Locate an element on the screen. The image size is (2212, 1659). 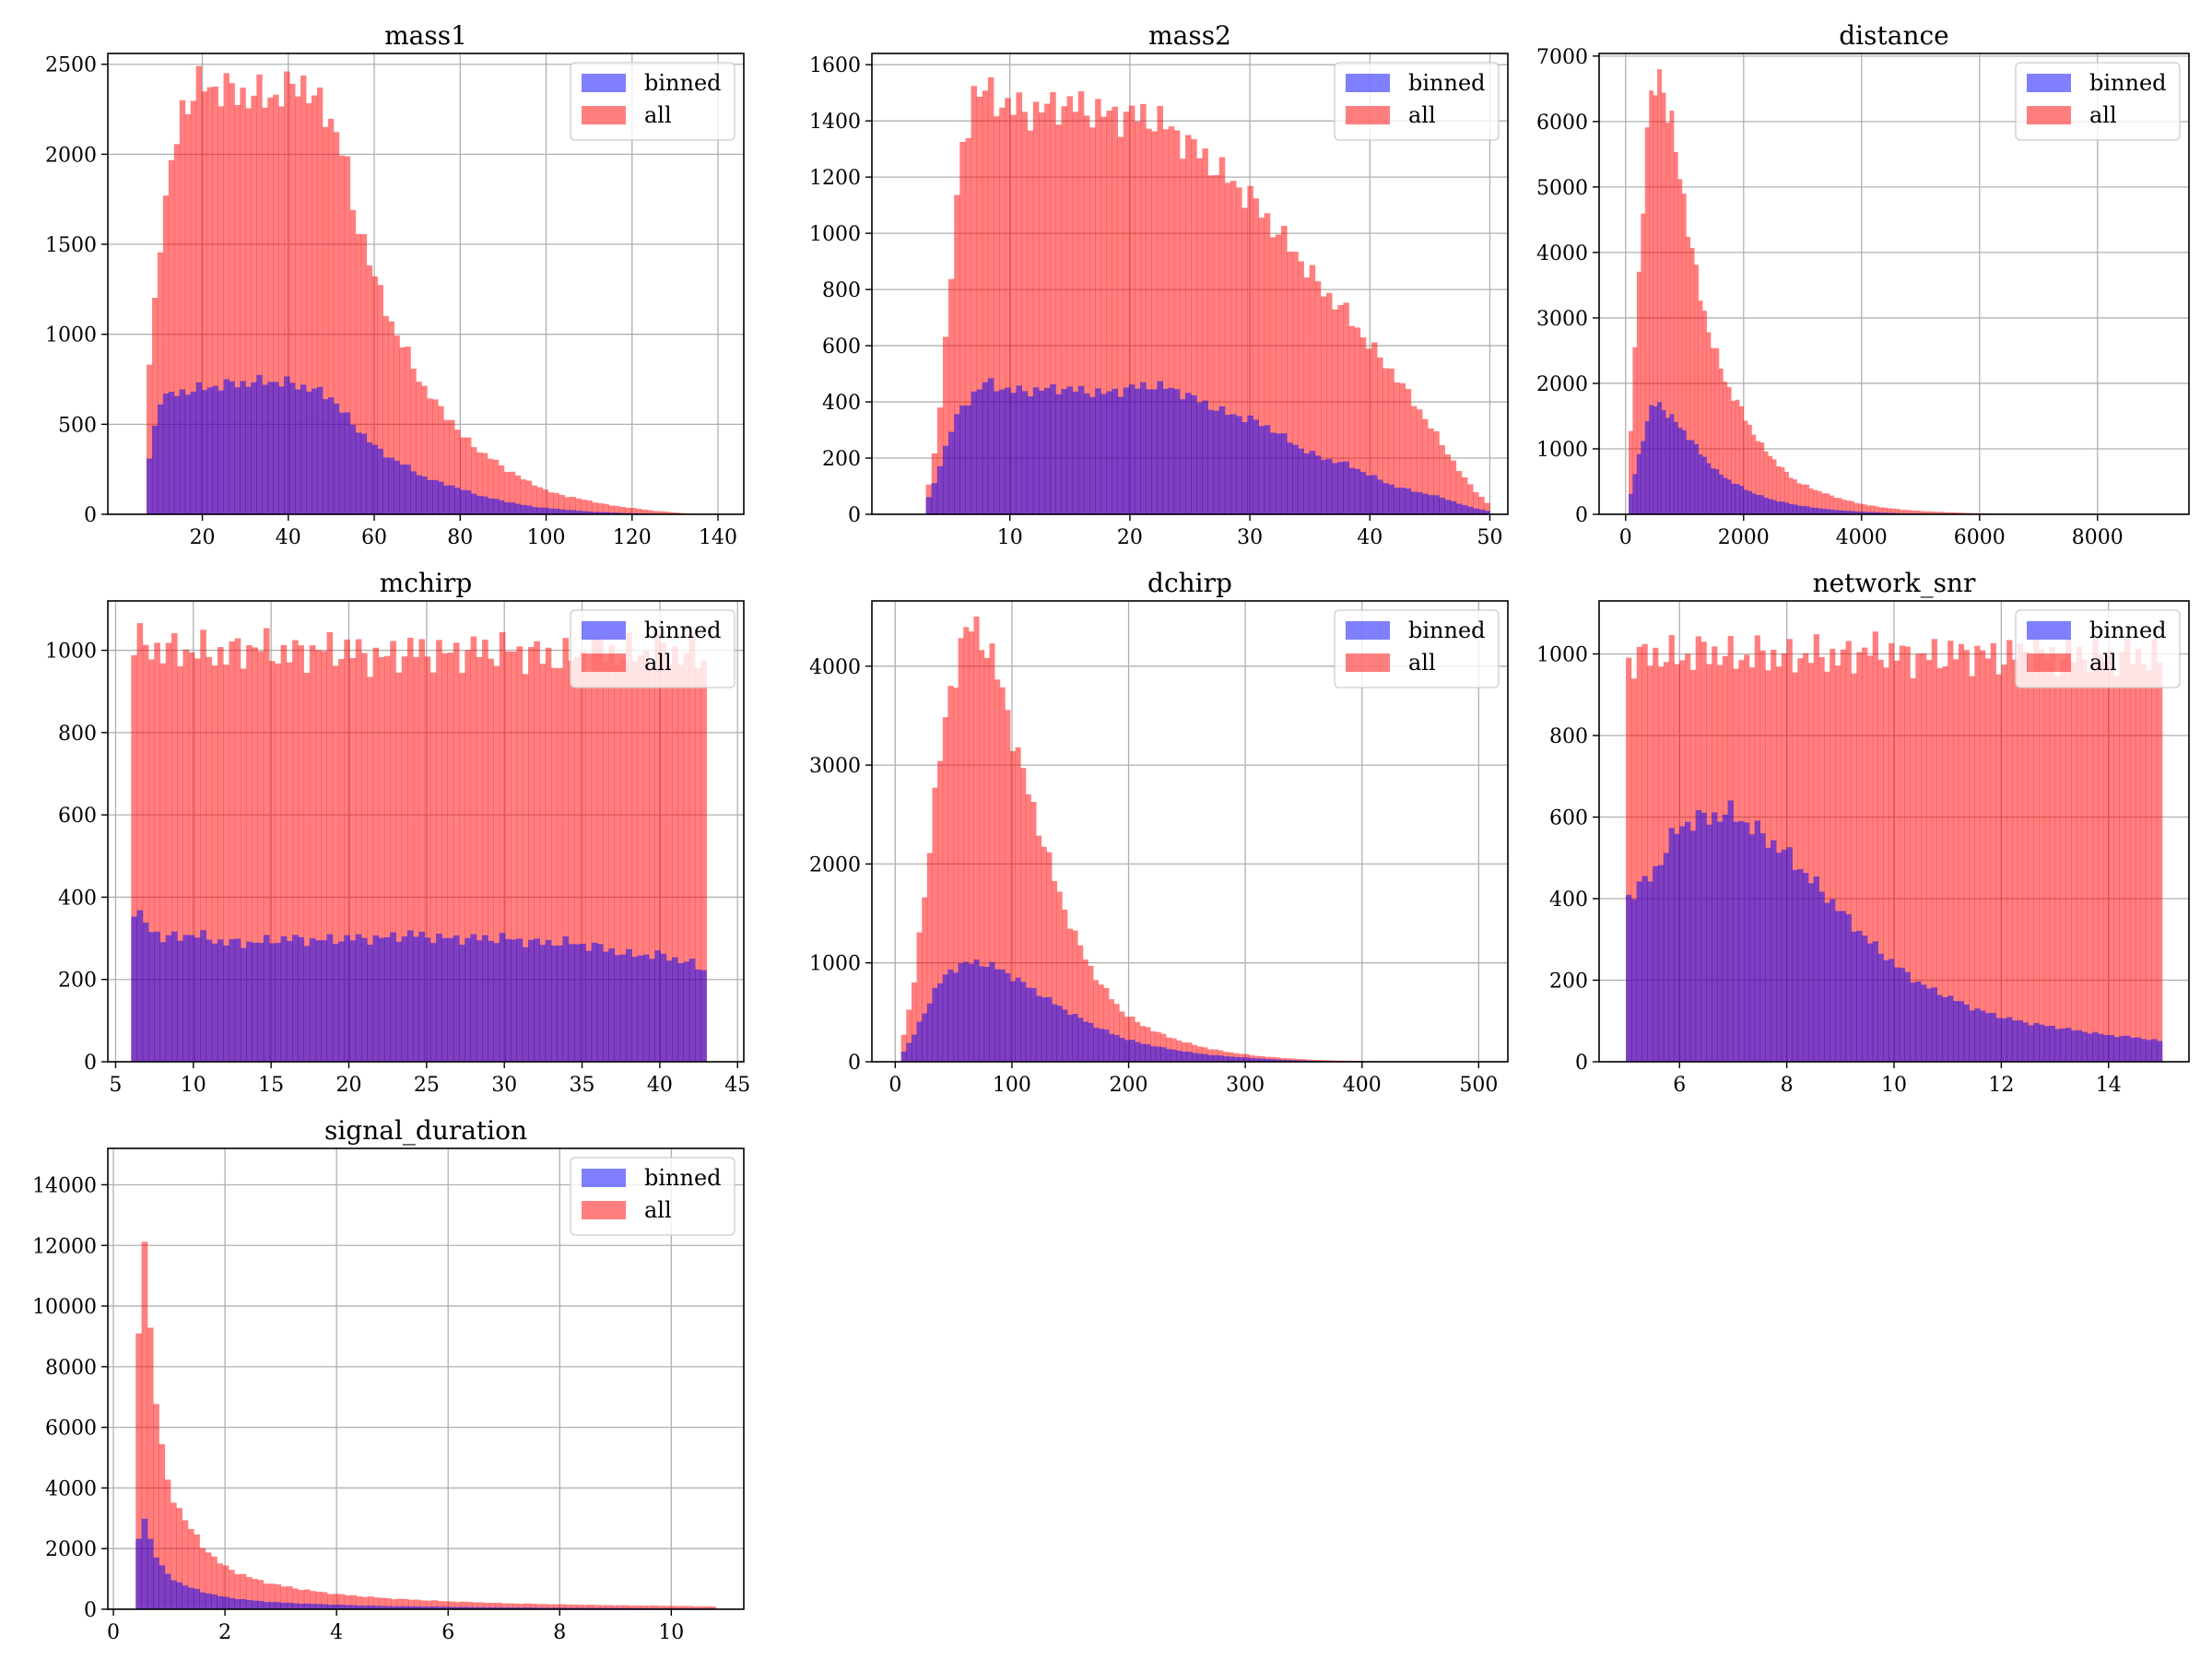
y-tick-label: 1400 is located at coordinates (835, 122).